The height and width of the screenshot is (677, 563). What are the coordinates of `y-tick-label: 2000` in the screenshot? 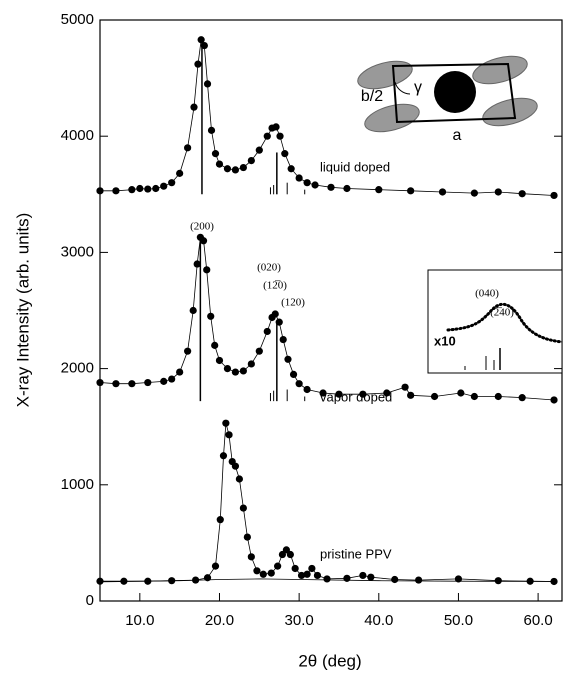 It's located at (77, 368).